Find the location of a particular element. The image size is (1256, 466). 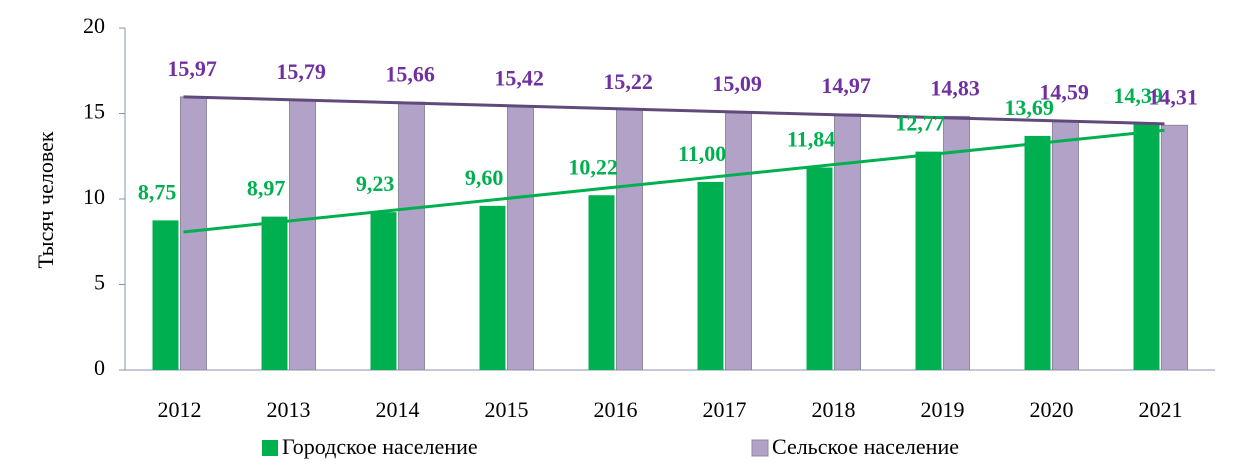

value-label: 15,97 is located at coordinates (192, 68).